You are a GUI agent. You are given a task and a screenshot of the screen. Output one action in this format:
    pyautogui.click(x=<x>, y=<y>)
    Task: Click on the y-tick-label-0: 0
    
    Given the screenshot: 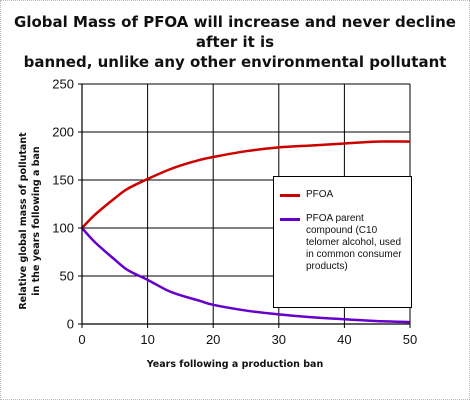 What is the action you would take?
    pyautogui.click(x=70, y=324)
    